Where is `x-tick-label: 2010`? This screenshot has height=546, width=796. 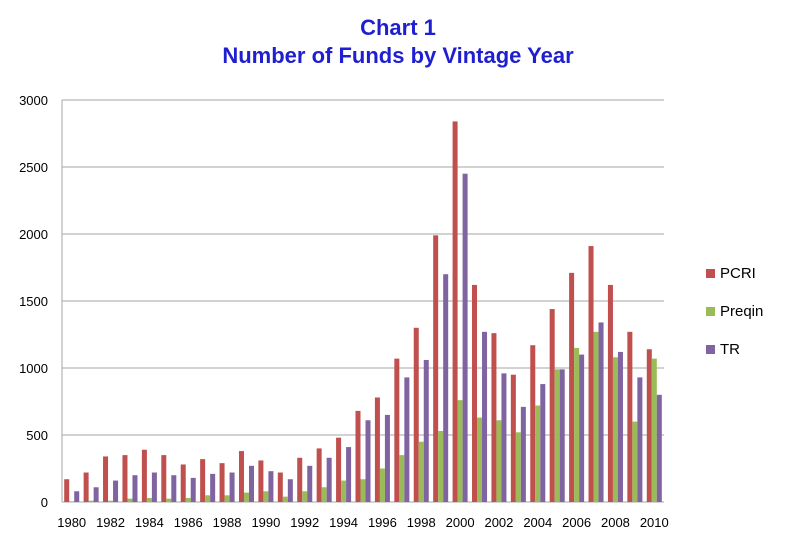
x-tick-label: 2010 is located at coordinates (654, 522).